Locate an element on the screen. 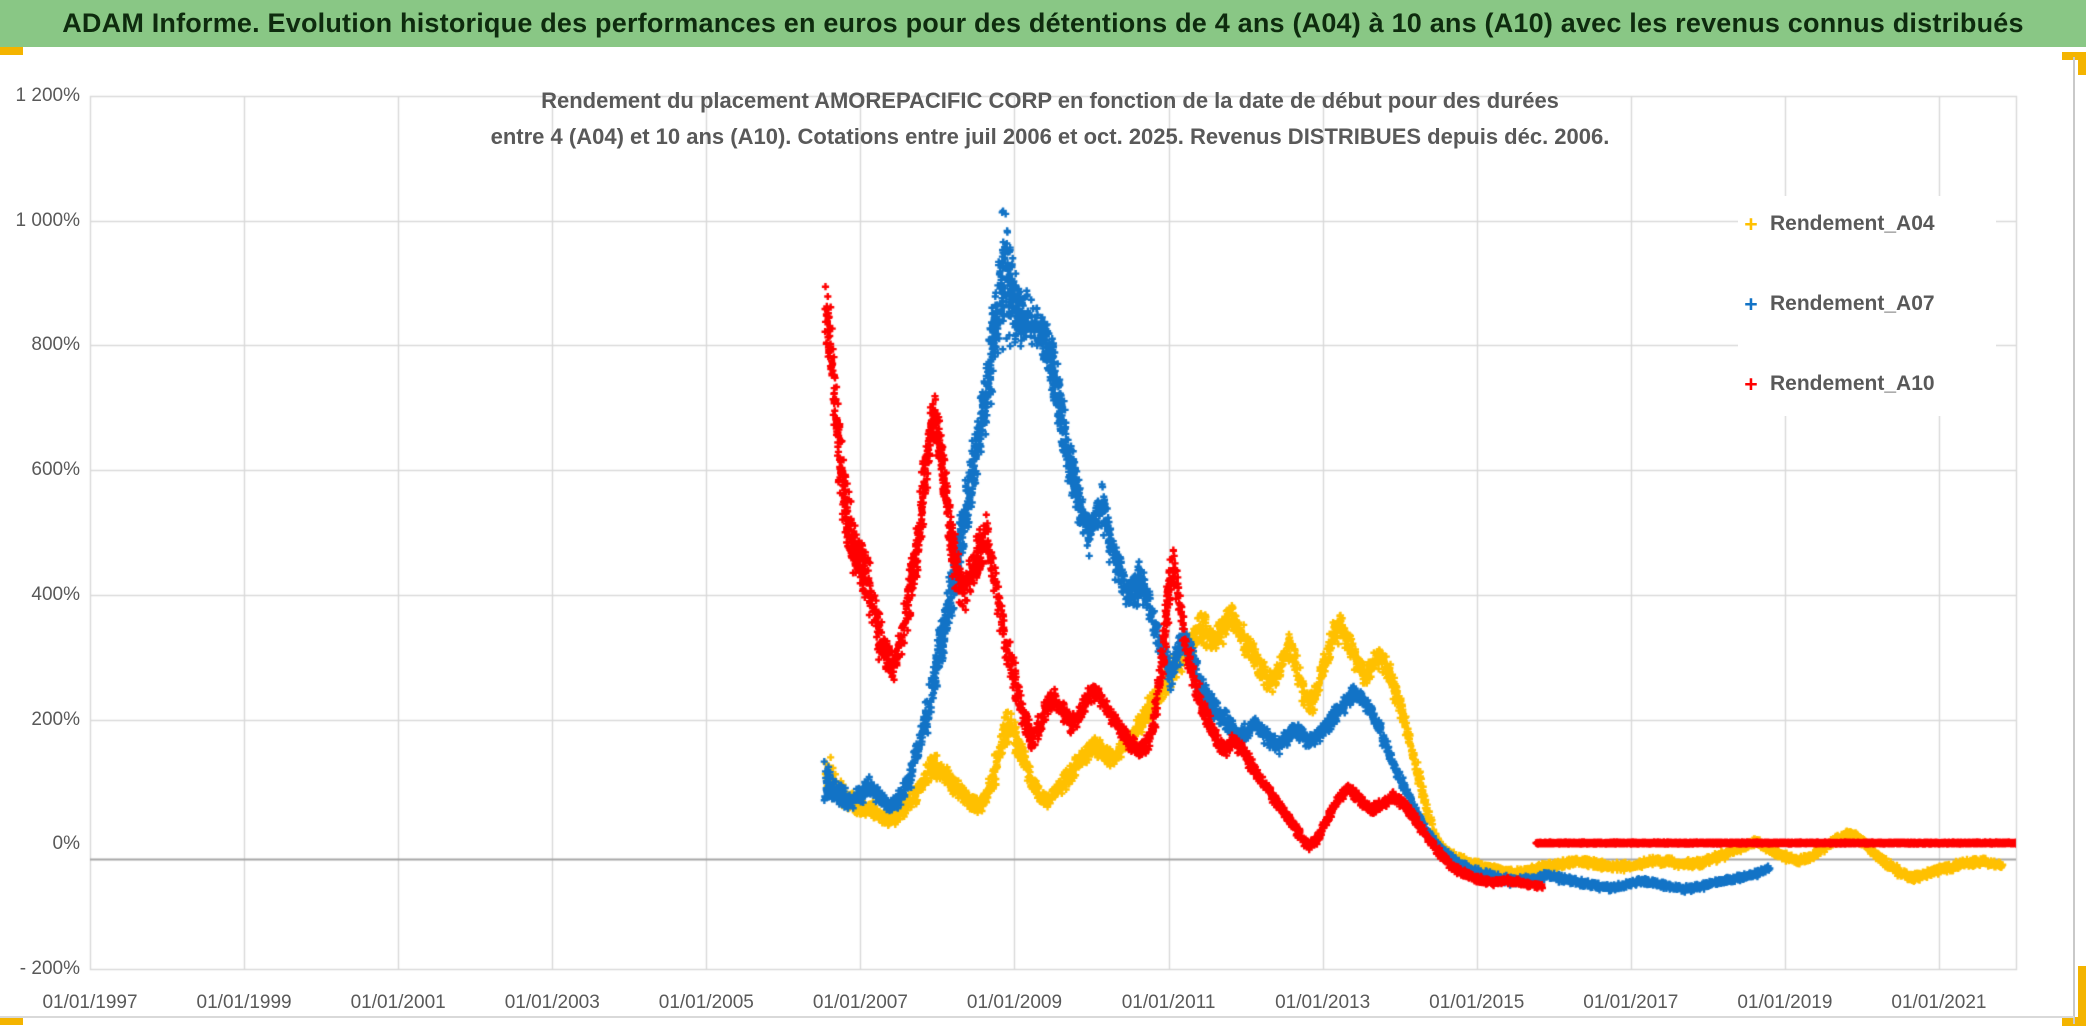  y-axis-tick-label: 600% is located at coordinates (55, 470).